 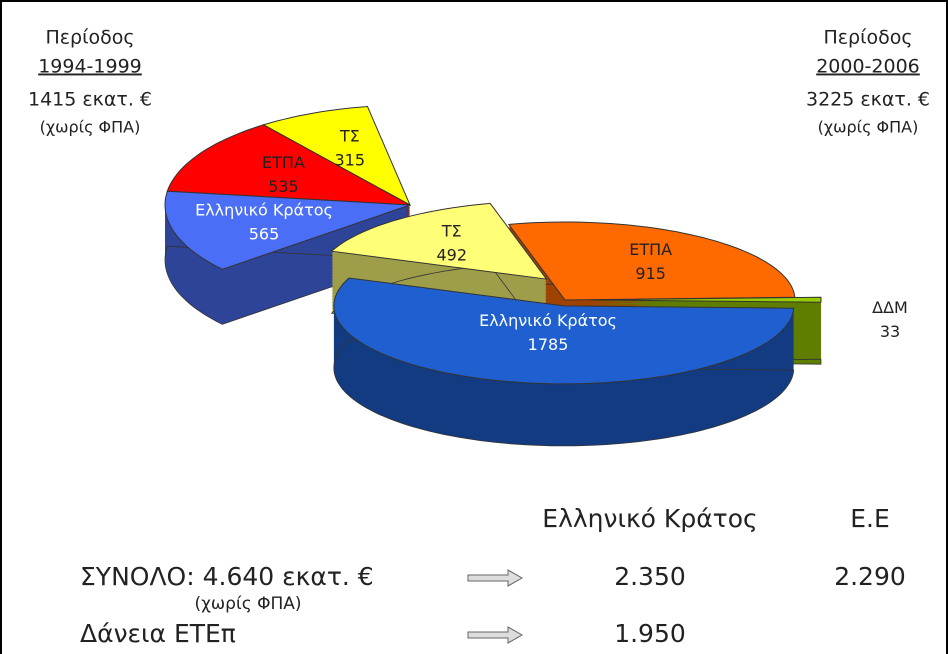 I want to click on row-value: 1.950, so click(x=650, y=633).